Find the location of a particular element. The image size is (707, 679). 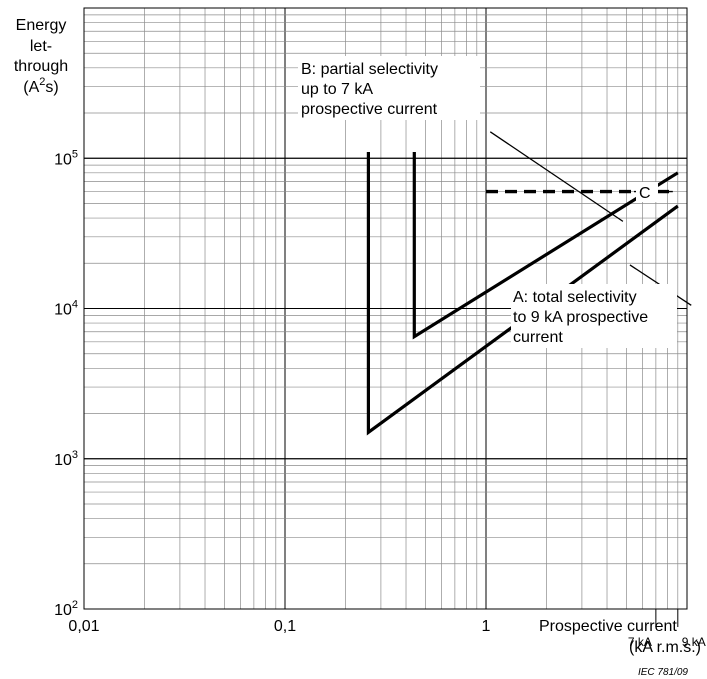

x-axis-label-line-2: (kA r.m.s.) is located at coordinates (665, 647).